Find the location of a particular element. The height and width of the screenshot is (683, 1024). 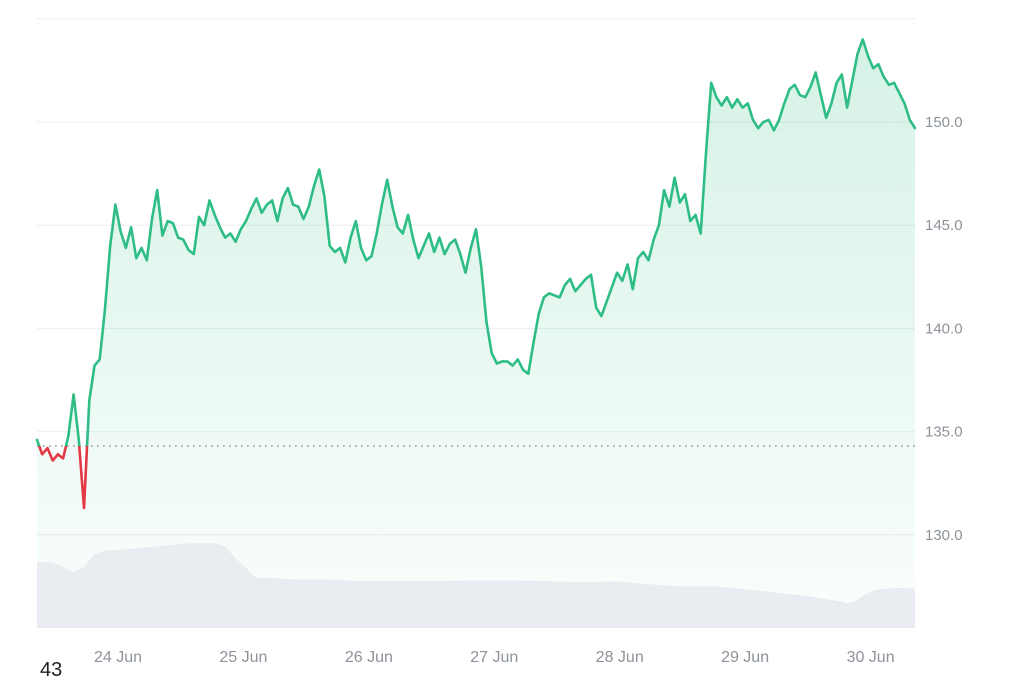

volume-area is located at coordinates (476, 585).